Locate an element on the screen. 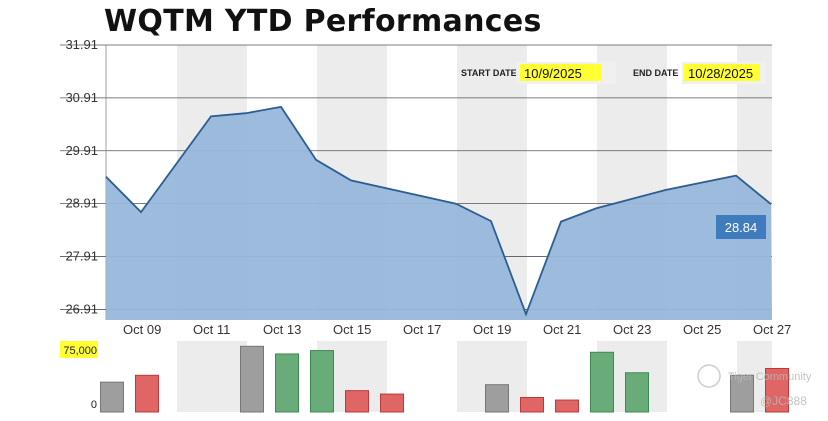 Image resolution: width=828 pixels, height=421 pixels. start-date-value: 10/9/2025 is located at coordinates (553, 73).